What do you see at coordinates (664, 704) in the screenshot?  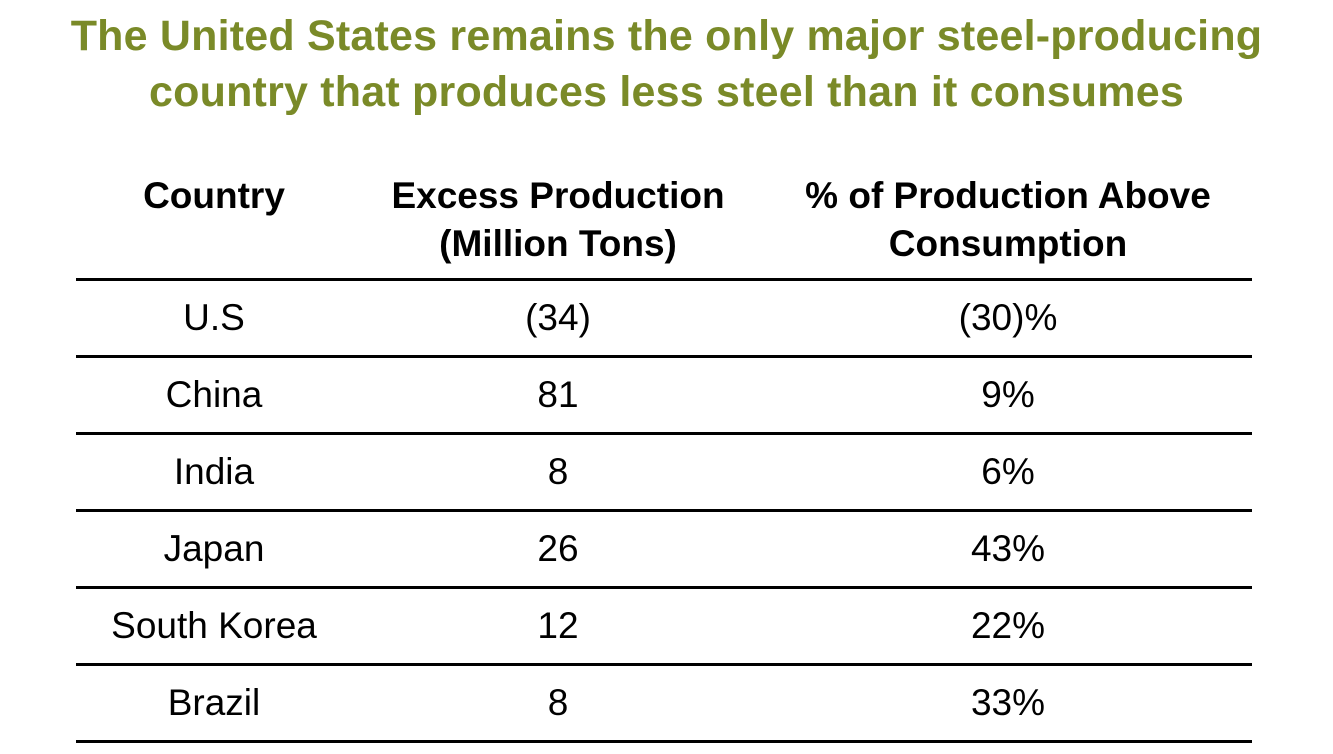 I see `table-row: Brazil 8 33%` at bounding box center [664, 704].